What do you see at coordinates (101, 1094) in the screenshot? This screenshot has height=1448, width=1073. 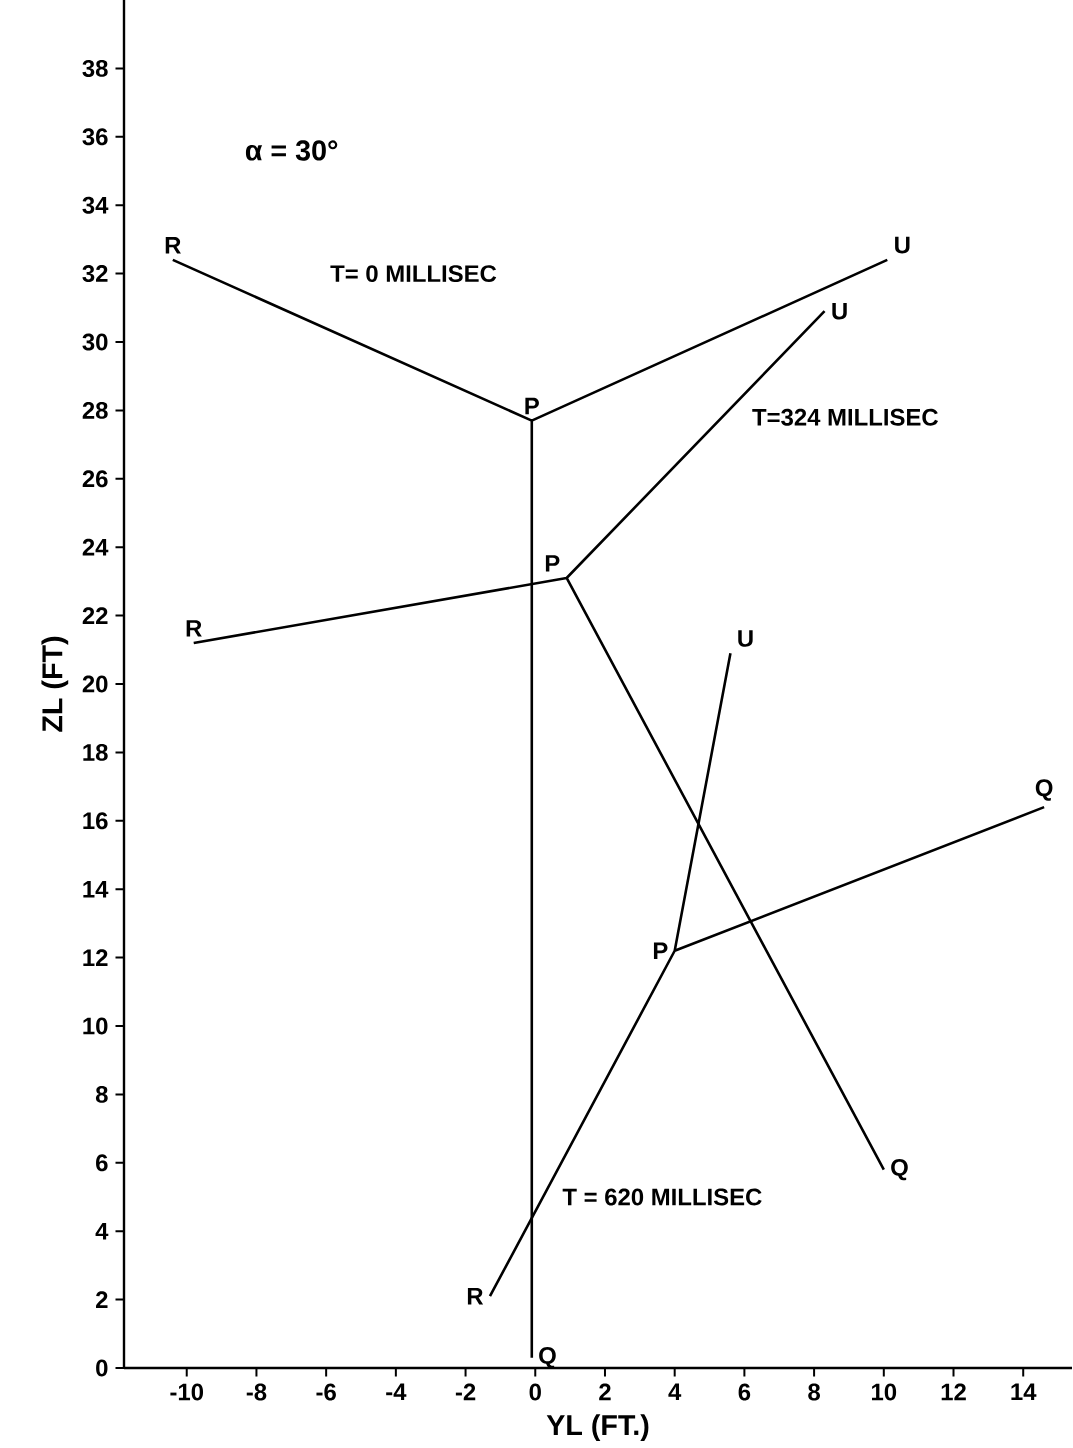 I see `y-tick-label: 8` at bounding box center [101, 1094].